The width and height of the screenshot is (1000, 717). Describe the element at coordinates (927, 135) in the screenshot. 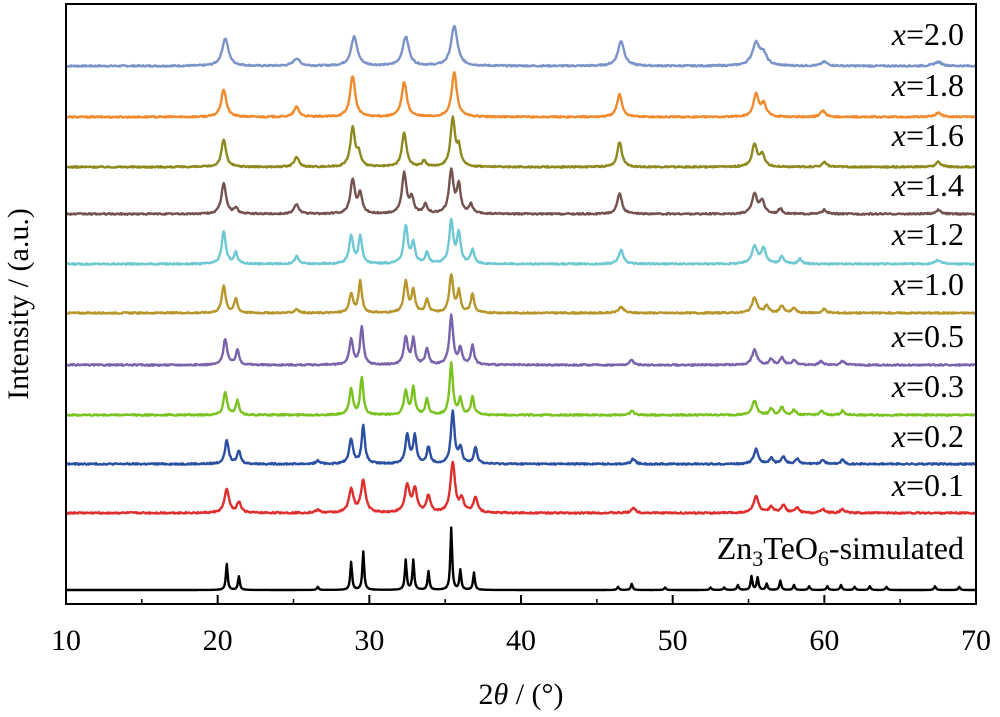

I see `series-label: x=1.6` at that location.